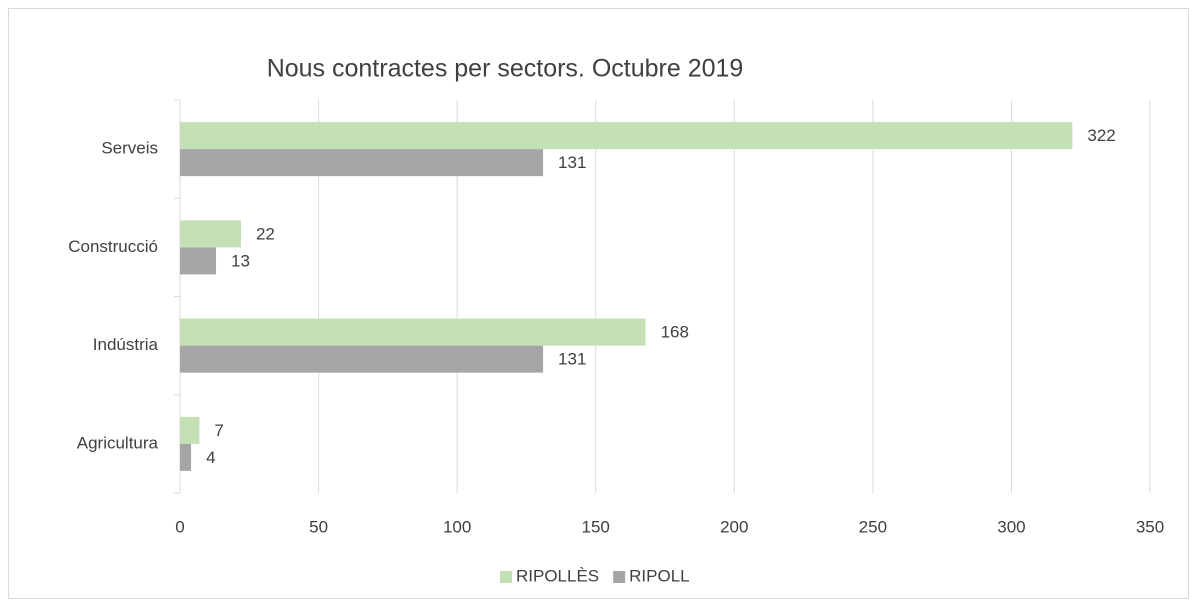 This screenshot has height=607, width=1196. What do you see at coordinates (113, 246) in the screenshot?
I see `y-tick-label: Construcció` at bounding box center [113, 246].